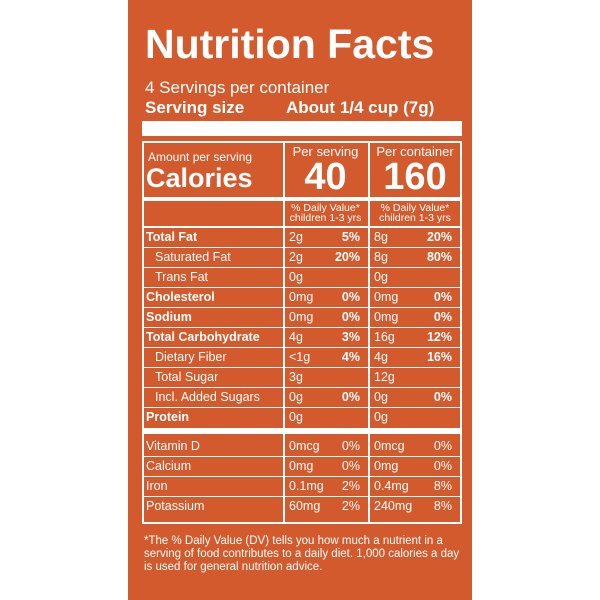  What do you see at coordinates (157, 486) in the screenshot?
I see `nutrient-name: Iron` at bounding box center [157, 486].